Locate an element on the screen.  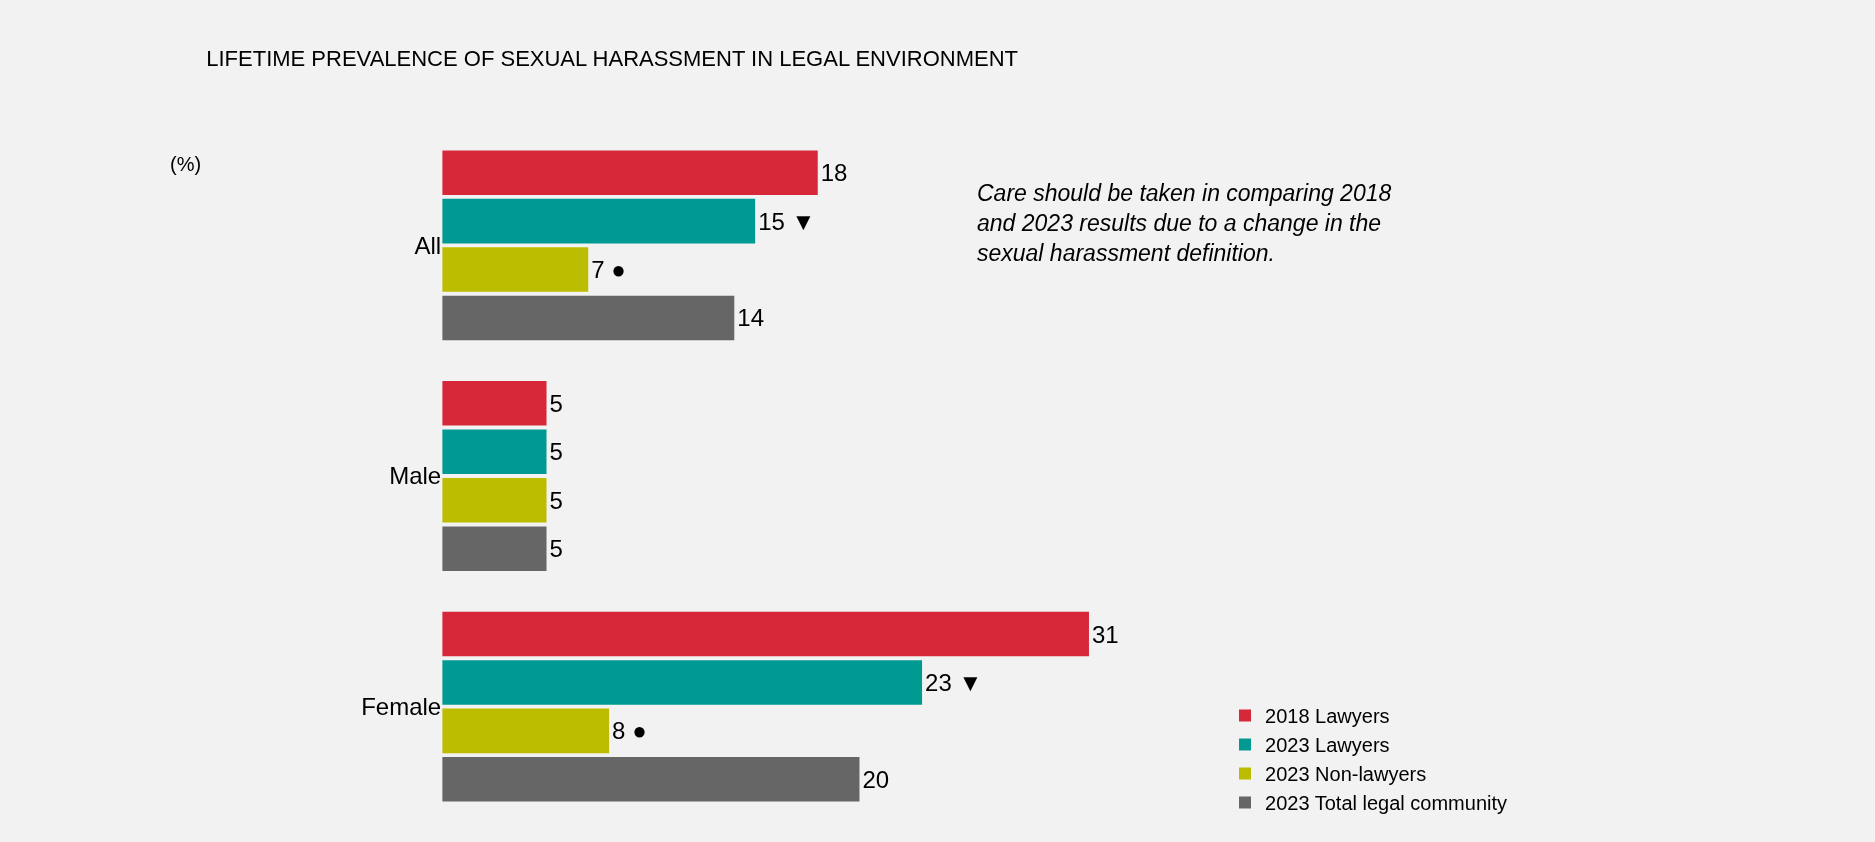
y-tick-label: Male is located at coordinates (415, 476).